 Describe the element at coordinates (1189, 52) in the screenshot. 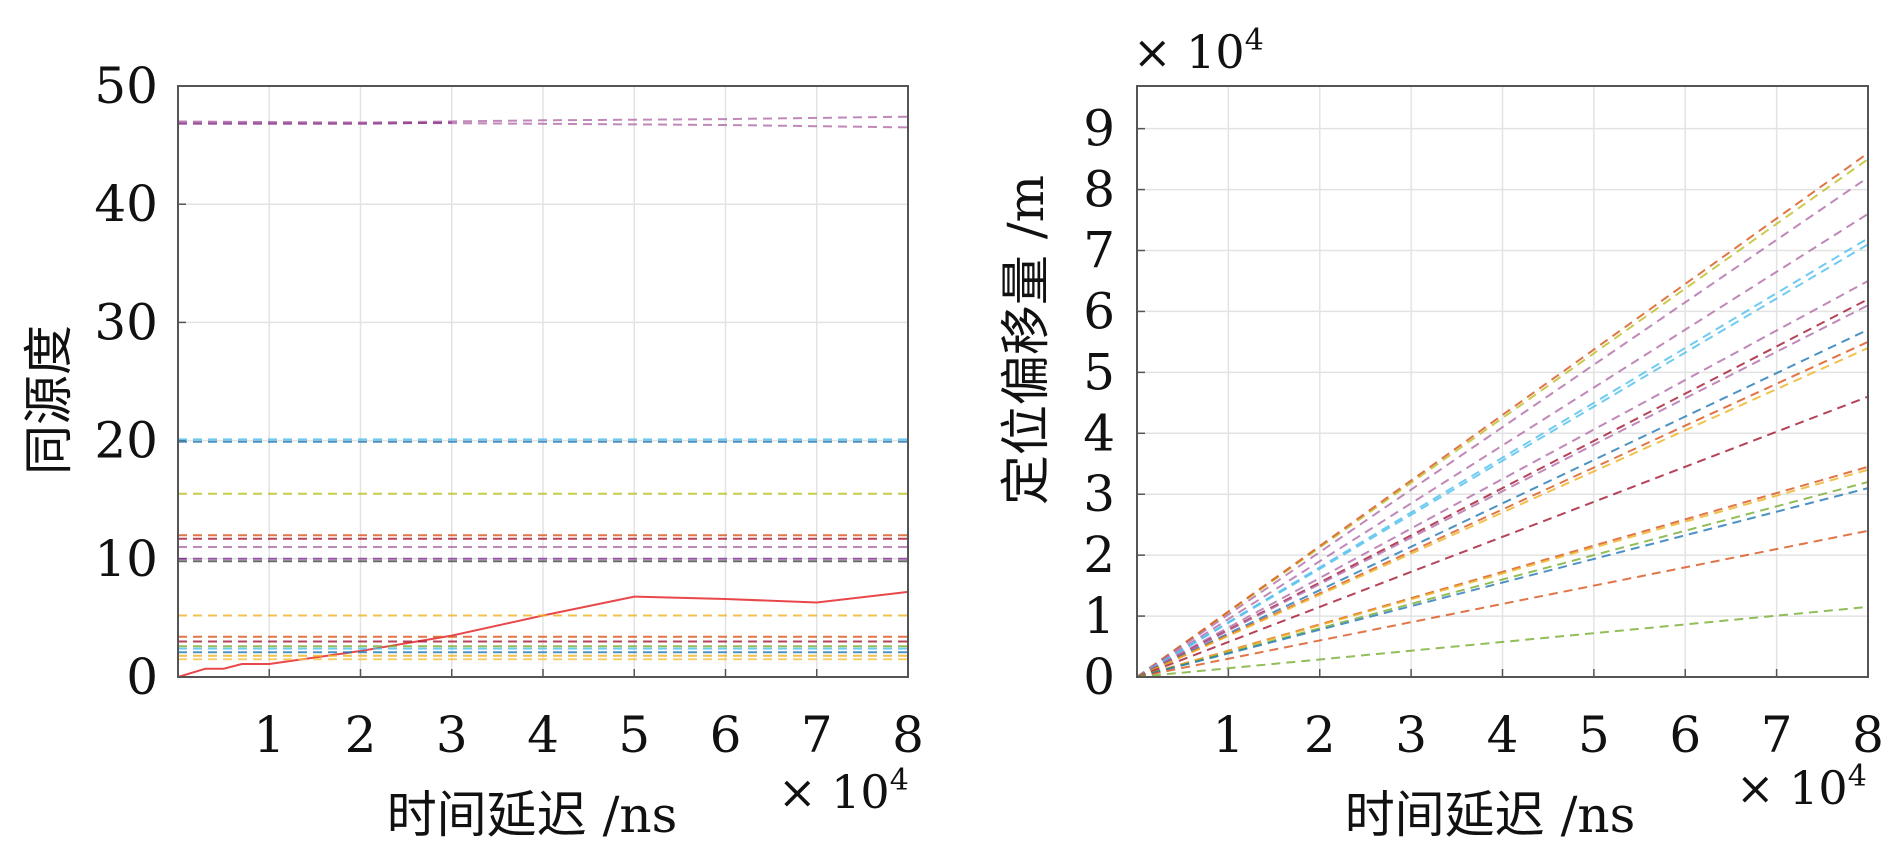

I see `right-y-multiplier-prefix: × 10` at that location.